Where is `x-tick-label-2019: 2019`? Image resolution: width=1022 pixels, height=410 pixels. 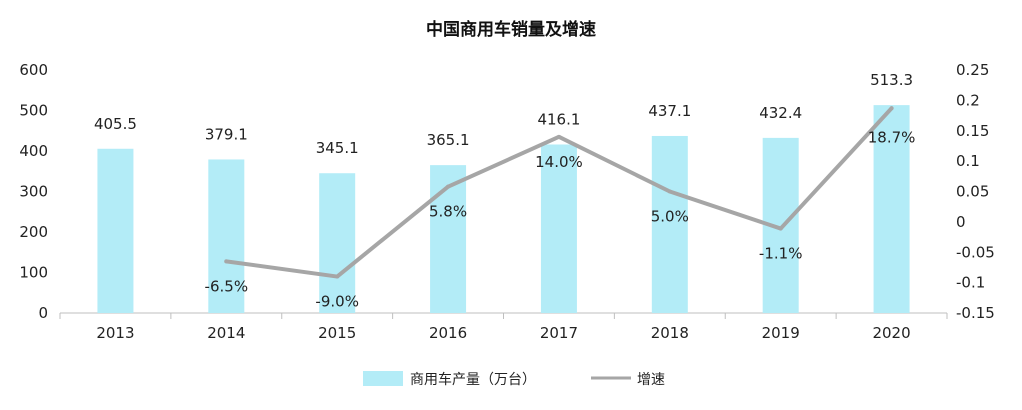
x-tick-label-2019: 2019 is located at coordinates (781, 333).